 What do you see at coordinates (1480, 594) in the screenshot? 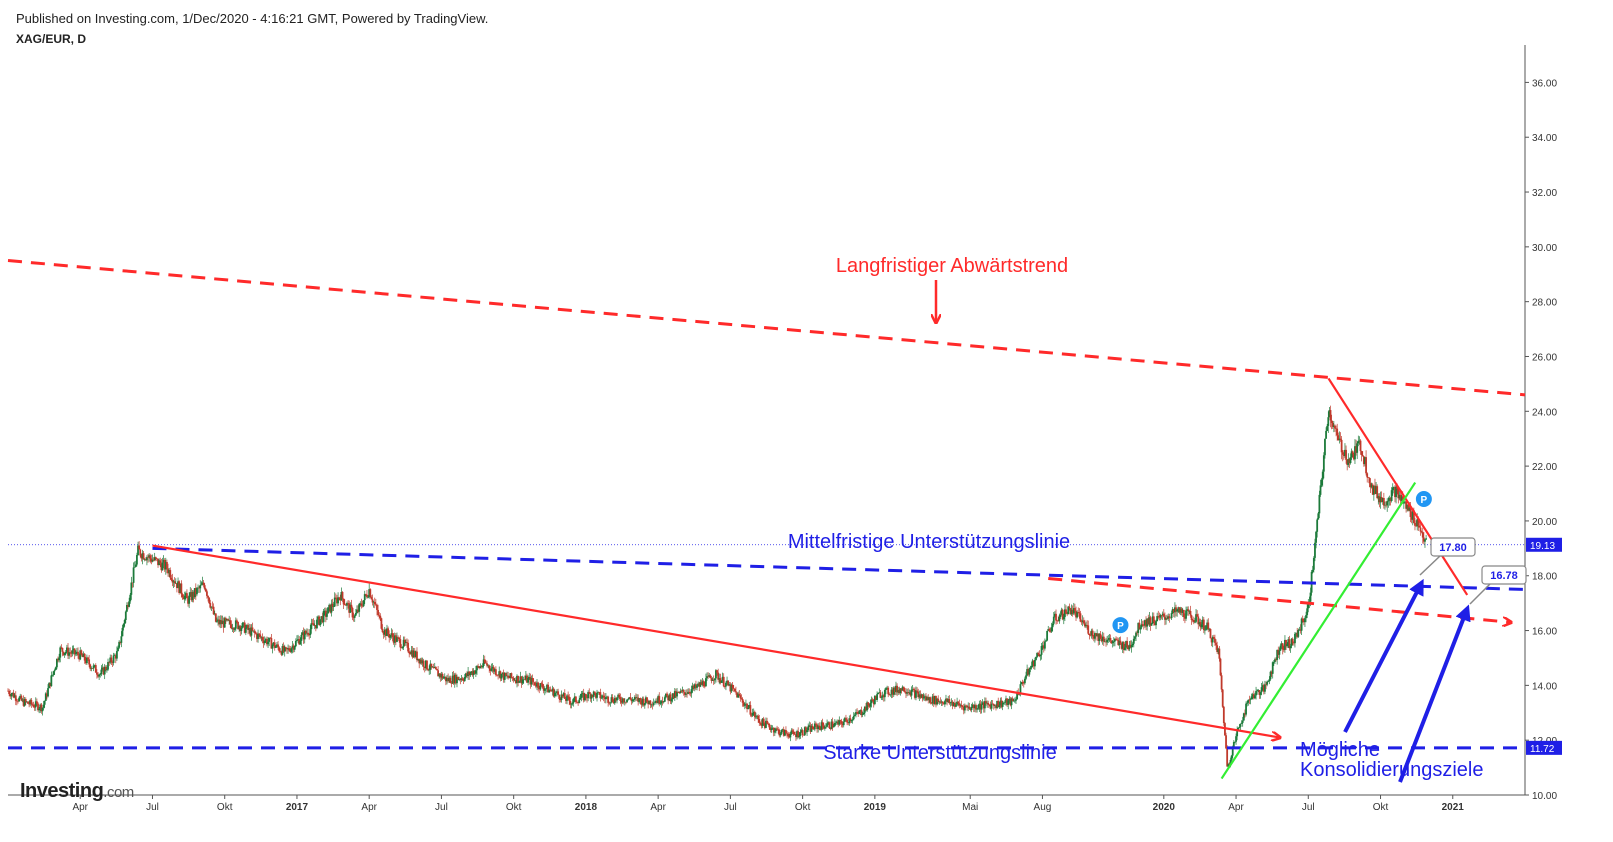
I see `target2-pointer` at bounding box center [1480, 594].